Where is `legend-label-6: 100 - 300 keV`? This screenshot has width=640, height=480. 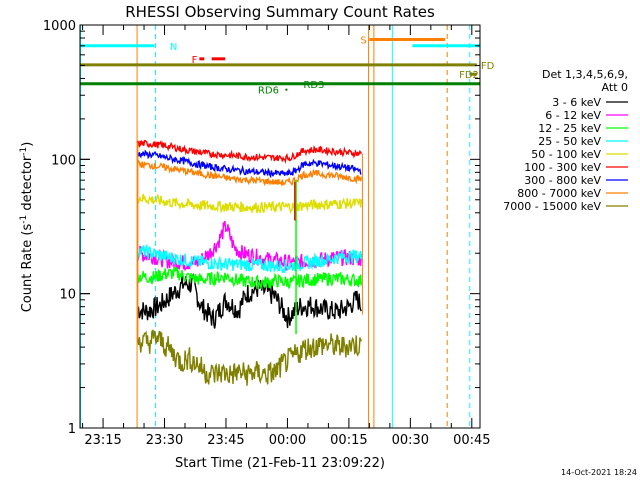 legend-label-6: 100 - 300 keV is located at coordinates (562, 167).